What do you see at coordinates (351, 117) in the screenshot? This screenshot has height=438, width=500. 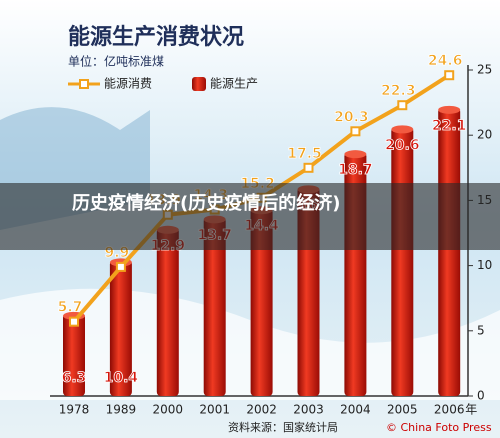 I see `line-value-label: 20.3` at bounding box center [351, 117].